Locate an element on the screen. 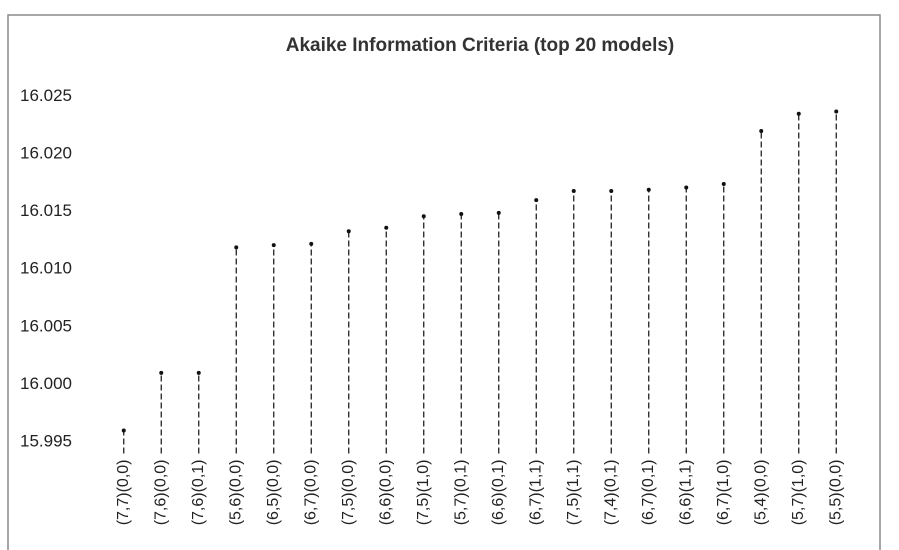 The height and width of the screenshot is (550, 899). x-tick-label: (5,7)(1,0) is located at coordinates (798, 493).